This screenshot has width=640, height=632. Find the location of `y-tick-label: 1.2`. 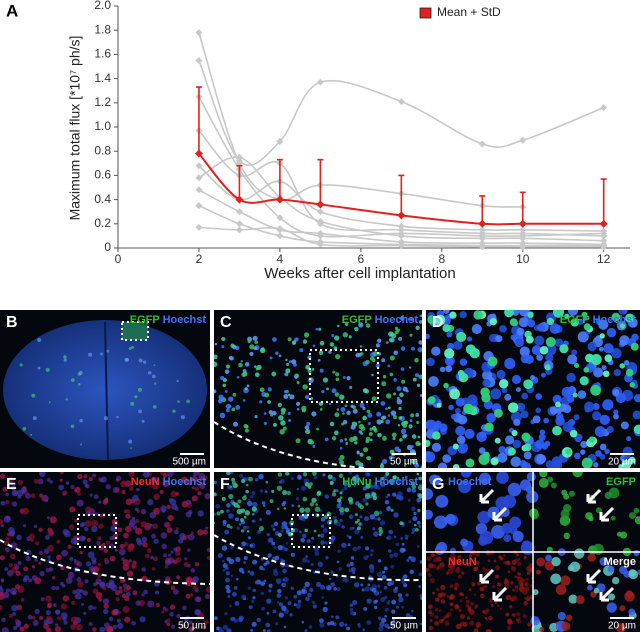

y-tick-label: 1.2 is located at coordinates (102, 102).